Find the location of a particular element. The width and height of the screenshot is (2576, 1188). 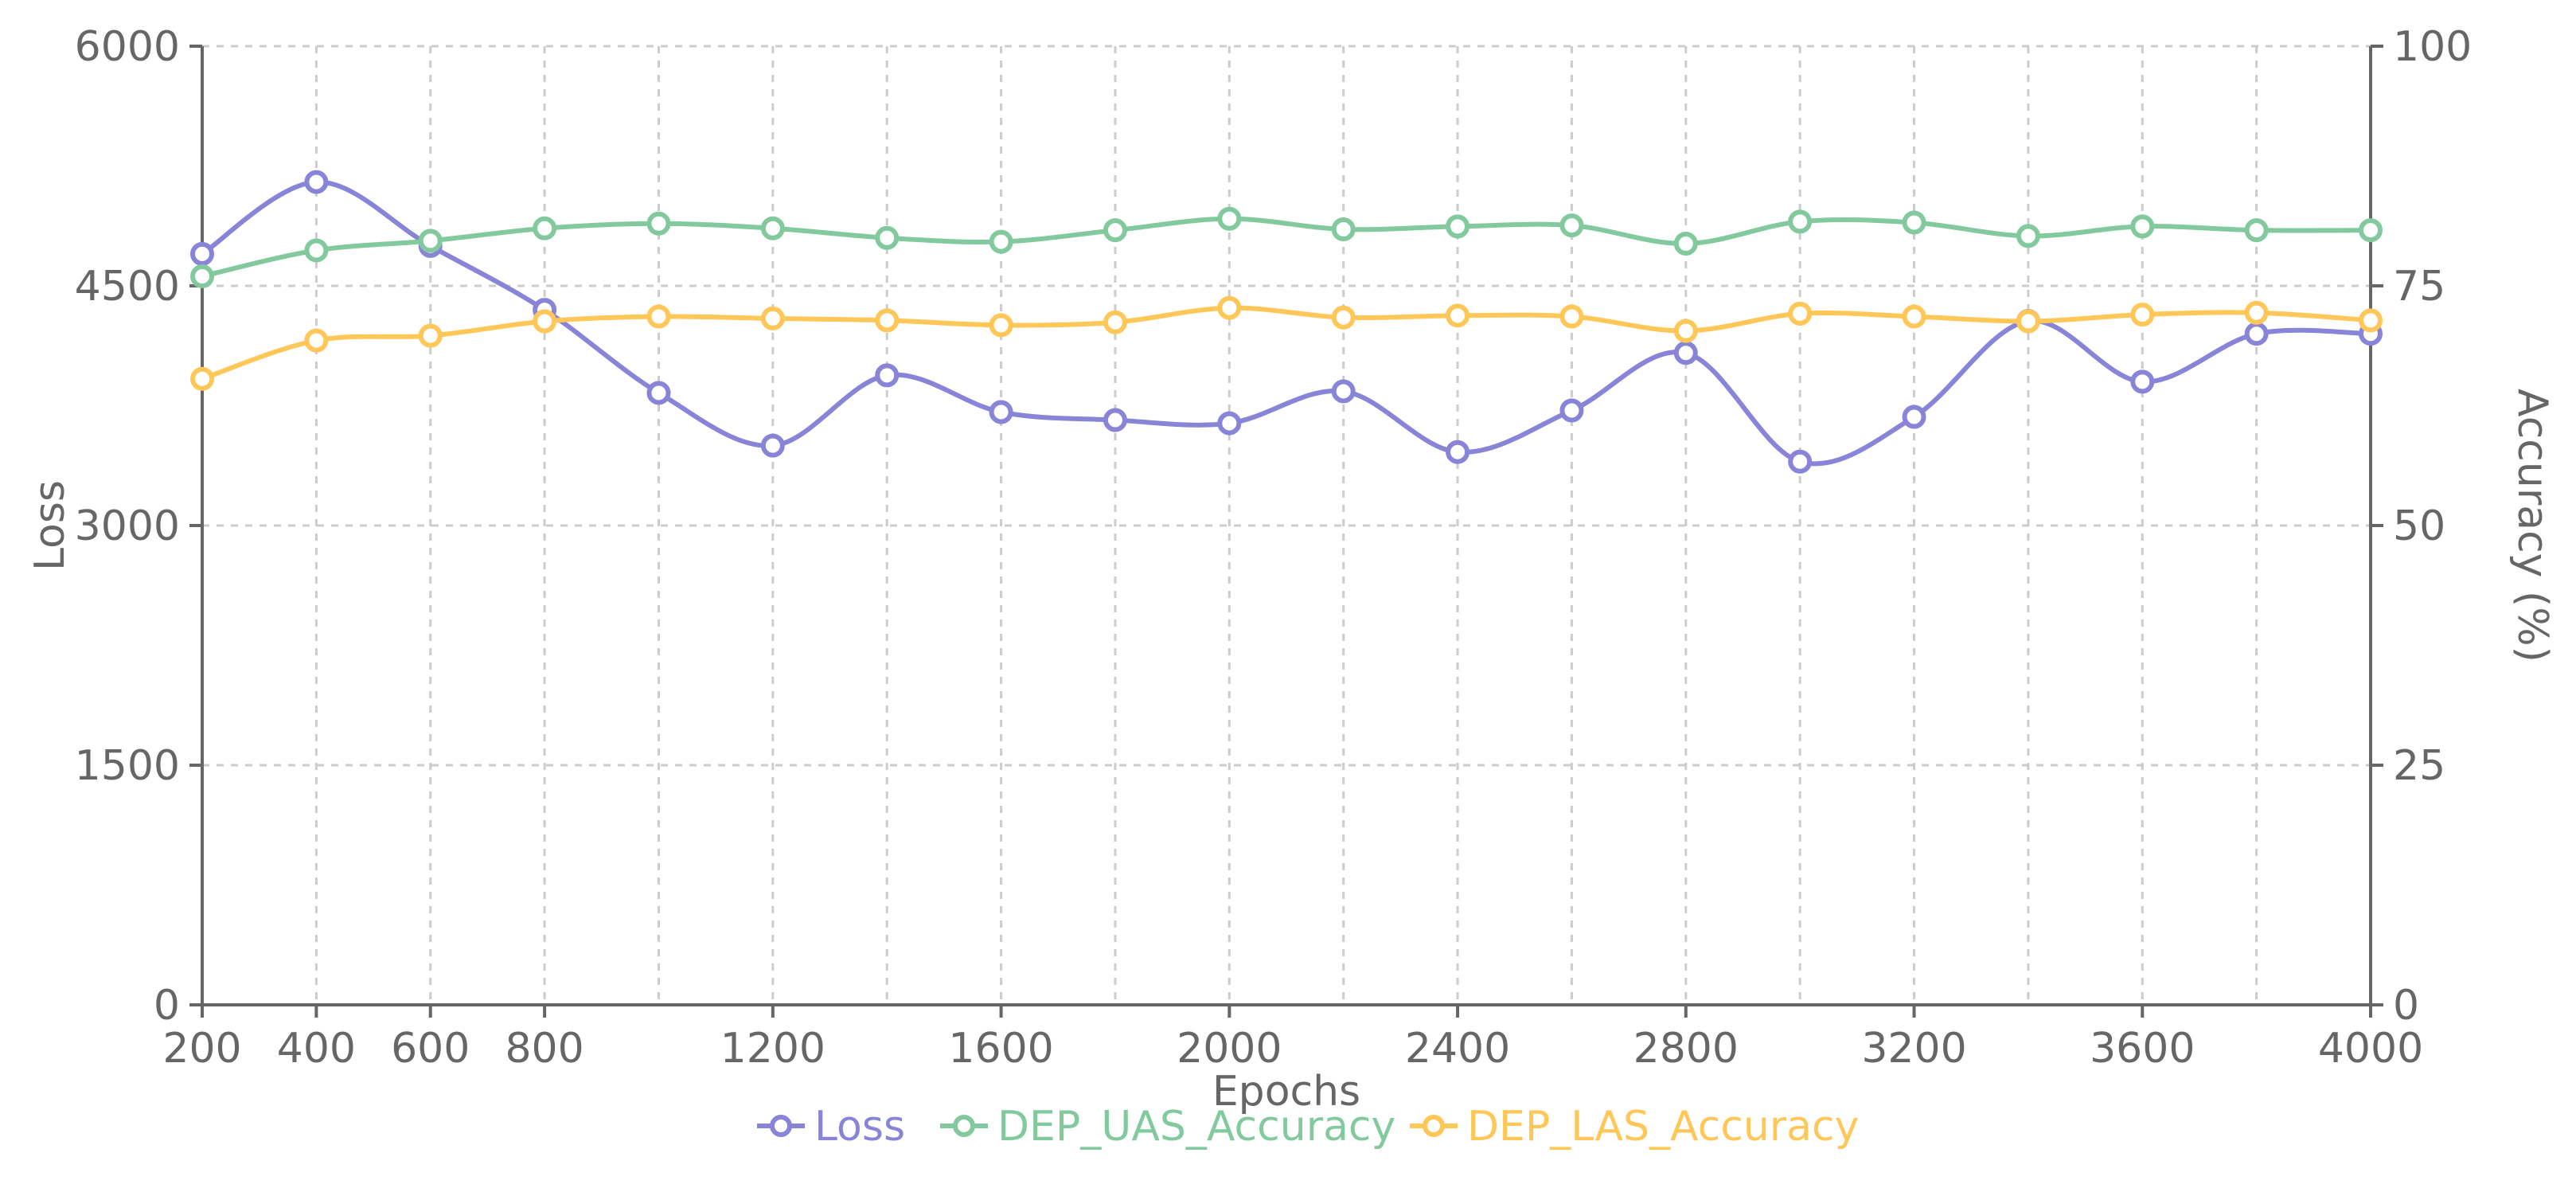

legend-label-dep-uas-accuracy: DEP_UAS_Accuracy is located at coordinates (1196, 1127).